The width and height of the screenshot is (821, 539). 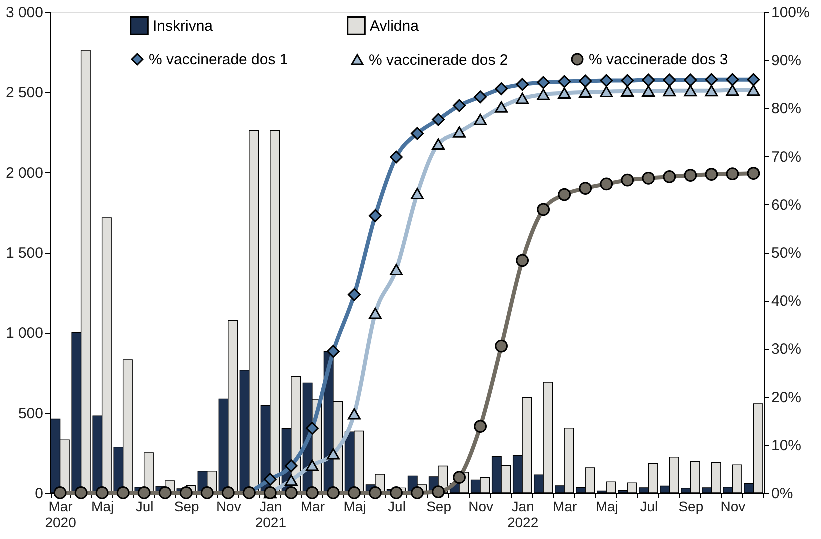 What do you see at coordinates (31, 413) in the screenshot?
I see `y-tick-label: 500` at bounding box center [31, 413].